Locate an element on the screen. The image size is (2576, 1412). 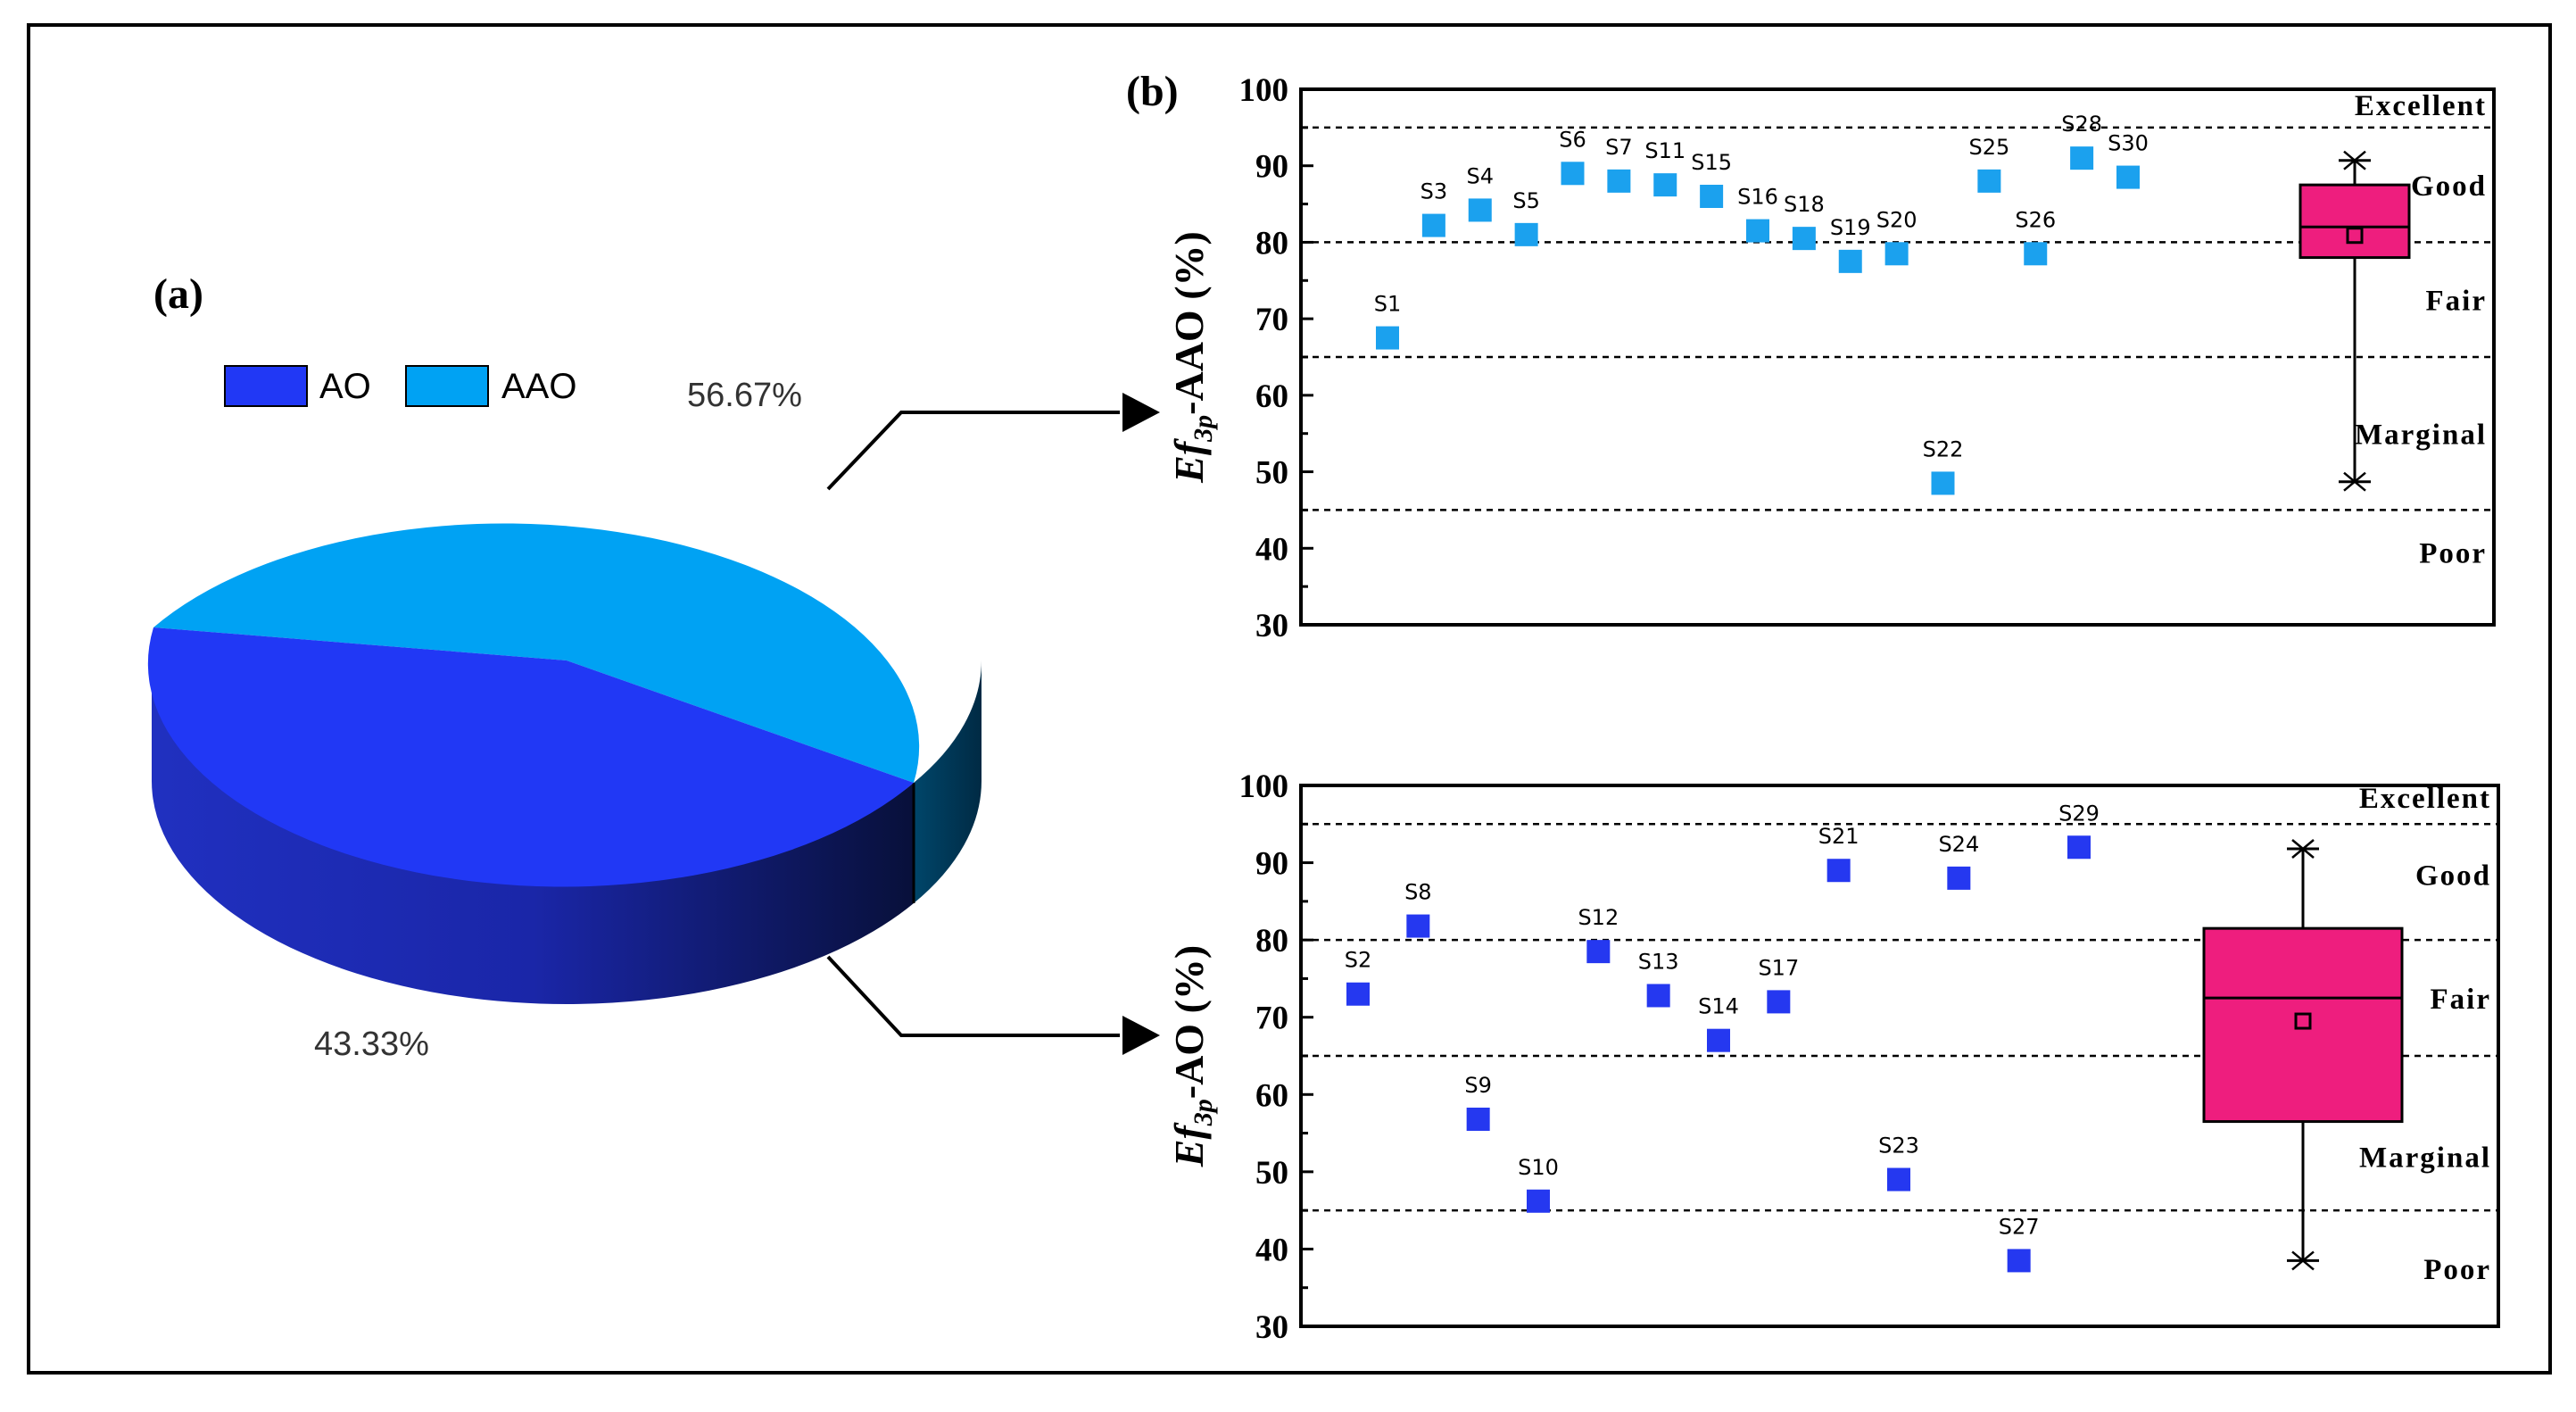
point-label: S30 is located at coordinates (2128, 143).